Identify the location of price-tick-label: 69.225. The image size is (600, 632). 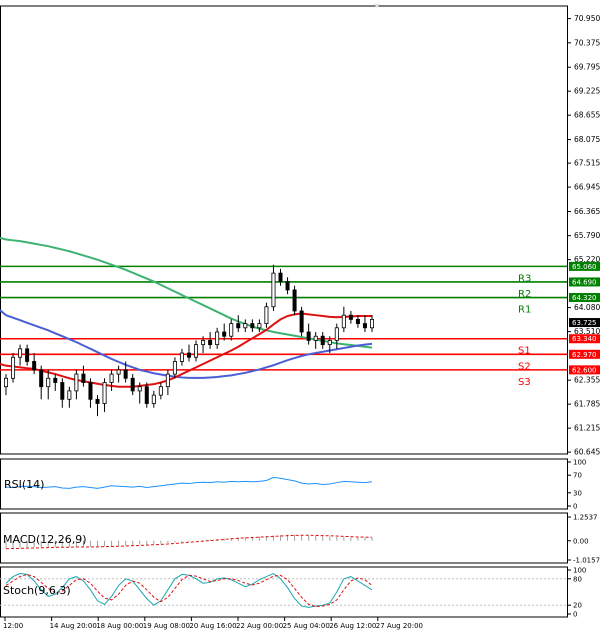
(587, 91).